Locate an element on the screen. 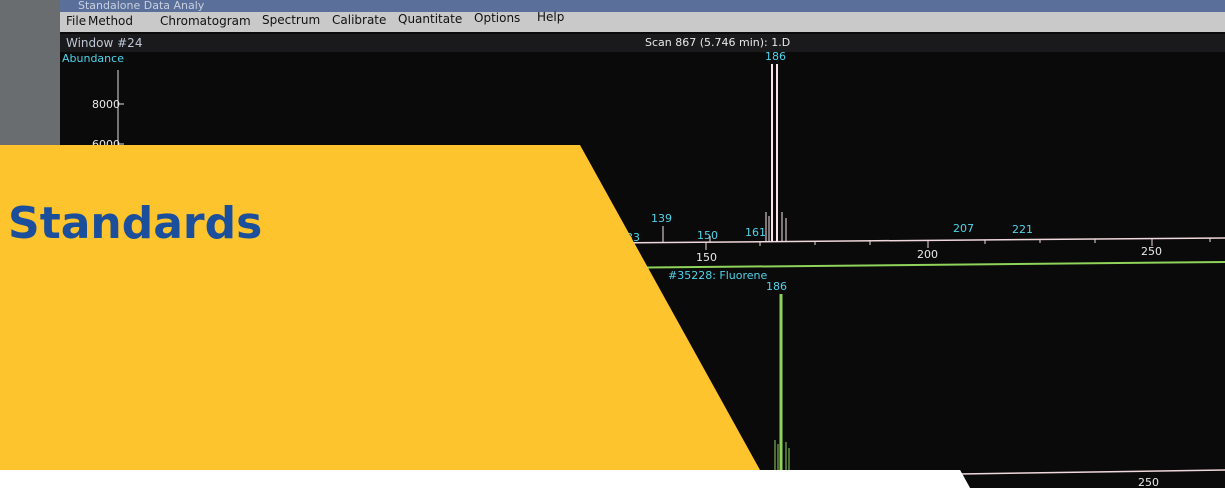  peak-label: 161 is located at coordinates (755, 232).